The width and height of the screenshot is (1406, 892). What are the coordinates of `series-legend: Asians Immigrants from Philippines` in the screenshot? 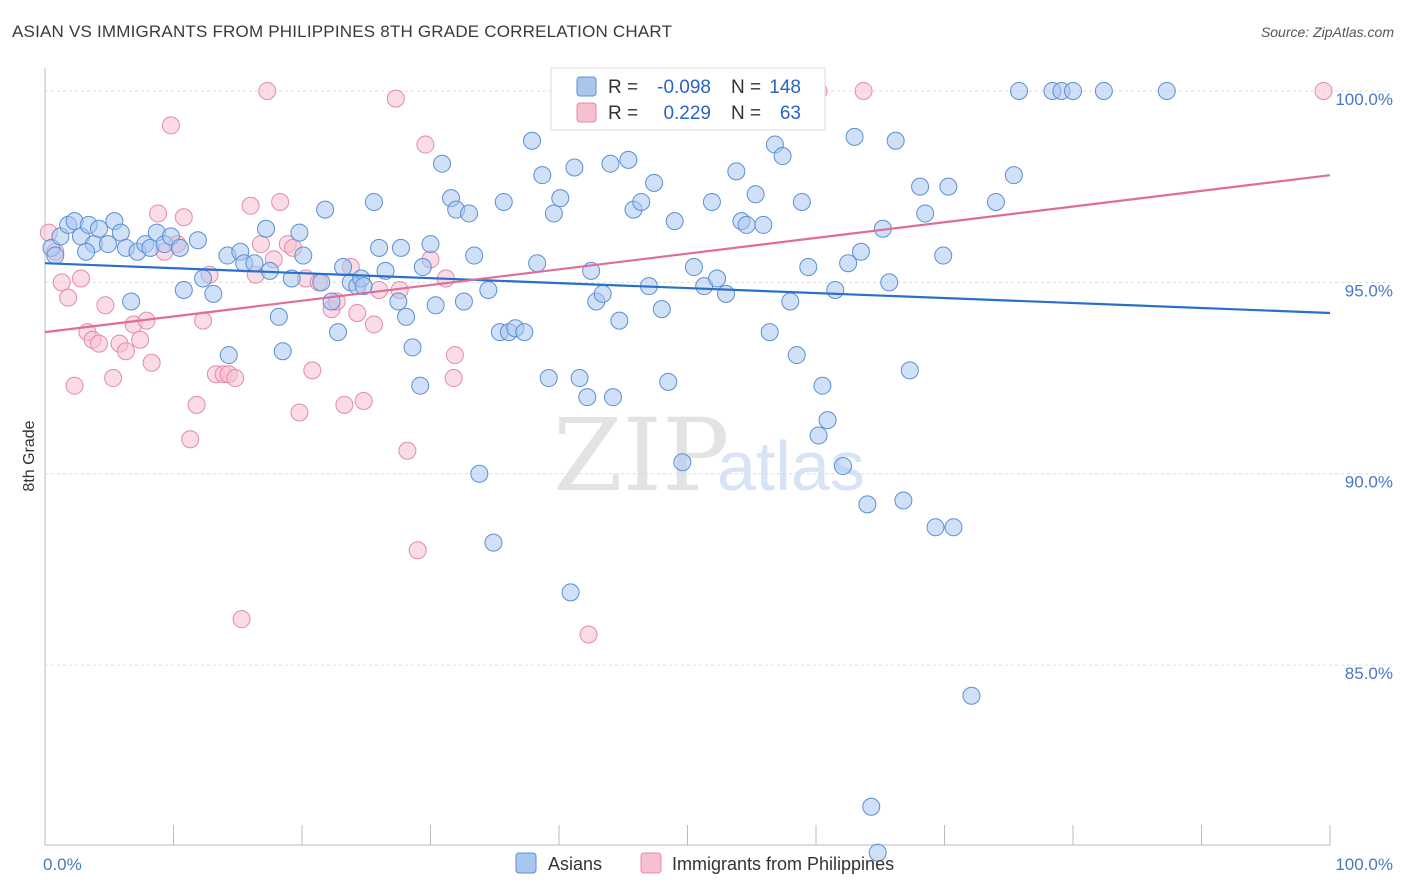 It's located at (704, 863).